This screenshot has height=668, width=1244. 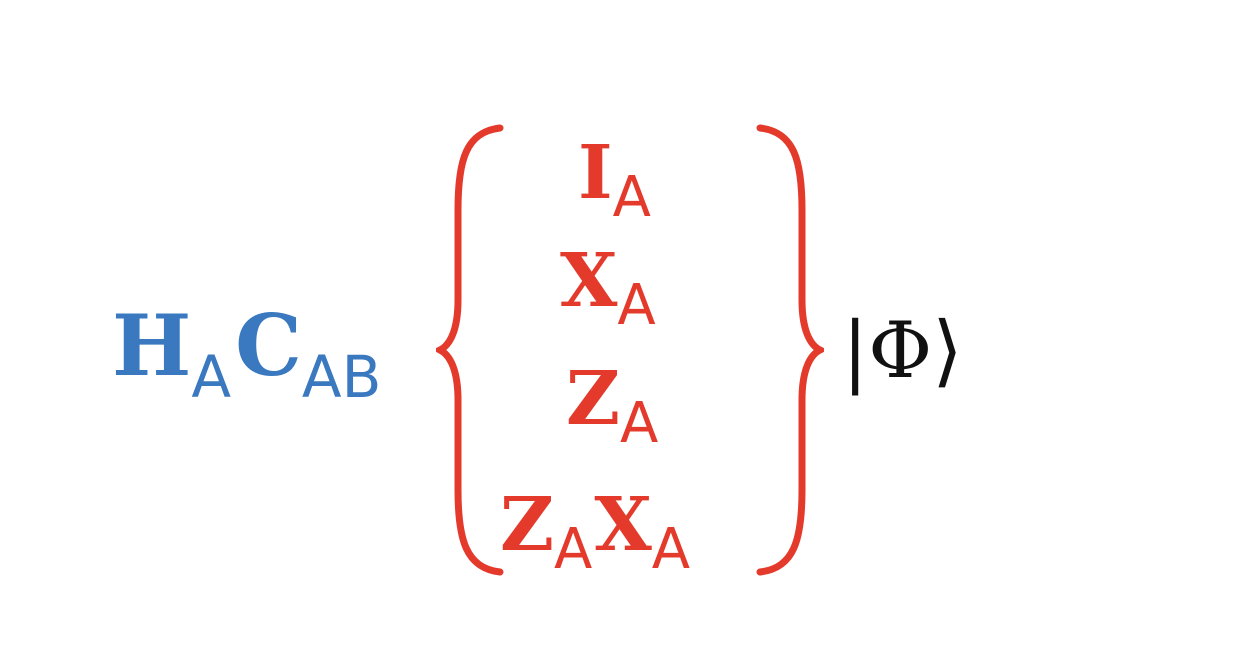 What do you see at coordinates (595, 173) in the screenshot?
I see `pauli-symbol: I` at bounding box center [595, 173].